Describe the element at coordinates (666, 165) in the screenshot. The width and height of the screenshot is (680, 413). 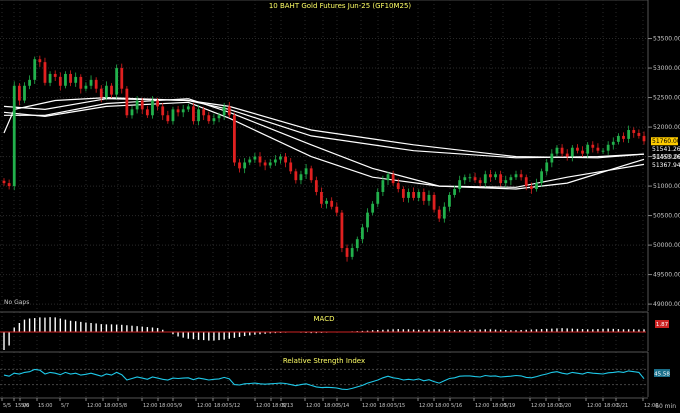
I see `price-tag-label: 51367.94` at that location.